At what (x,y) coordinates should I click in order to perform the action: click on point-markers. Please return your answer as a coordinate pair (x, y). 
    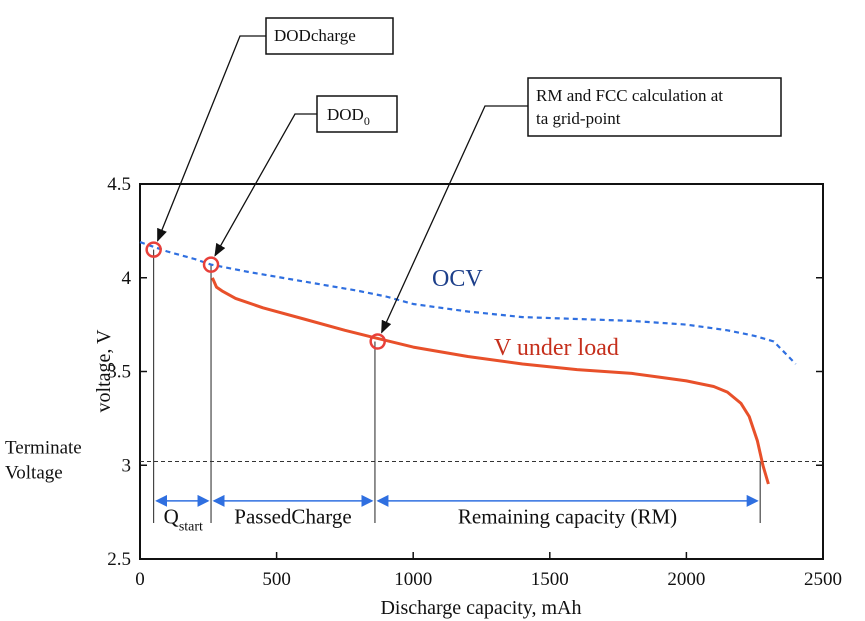
    Looking at the image, I should click on (265, 295).